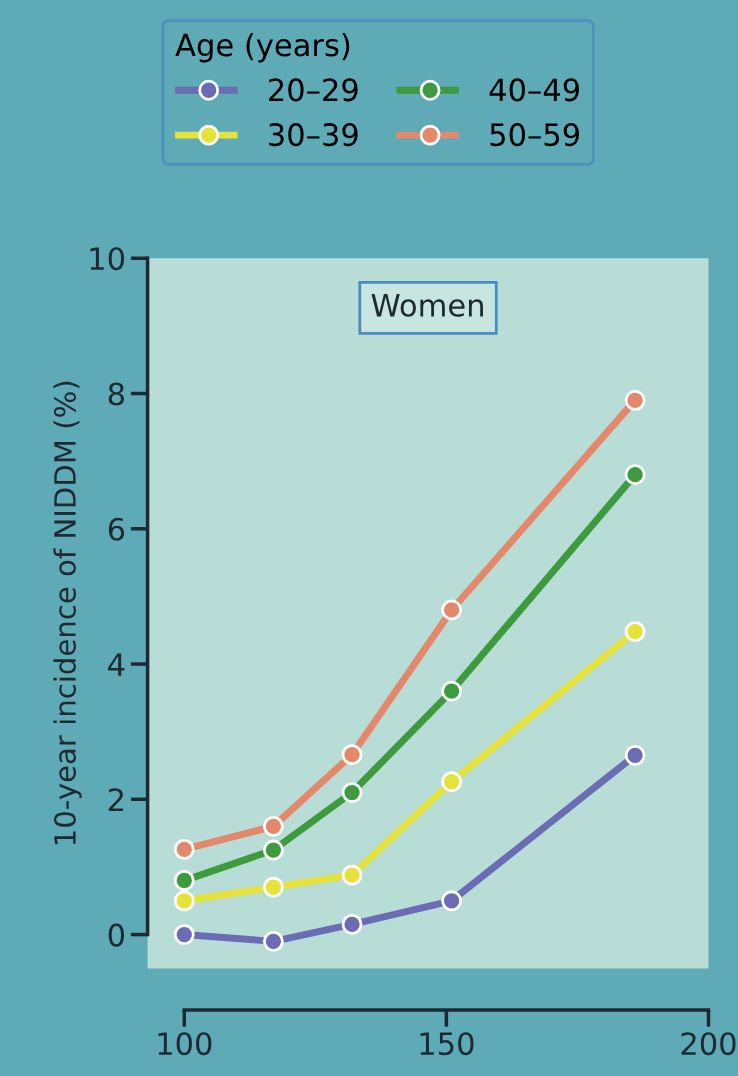  Describe the element at coordinates (67, 613) in the screenshot. I see `y-axis-title: 10-year incidence of NIDDM (%)` at that location.